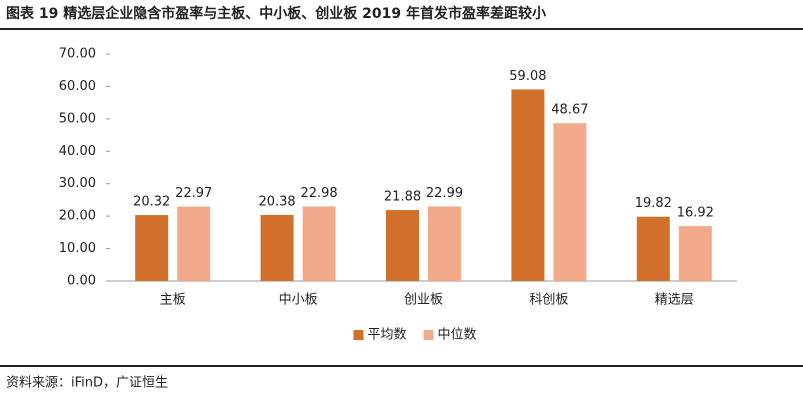  I want to click on value-label: 20.32, so click(151, 202).